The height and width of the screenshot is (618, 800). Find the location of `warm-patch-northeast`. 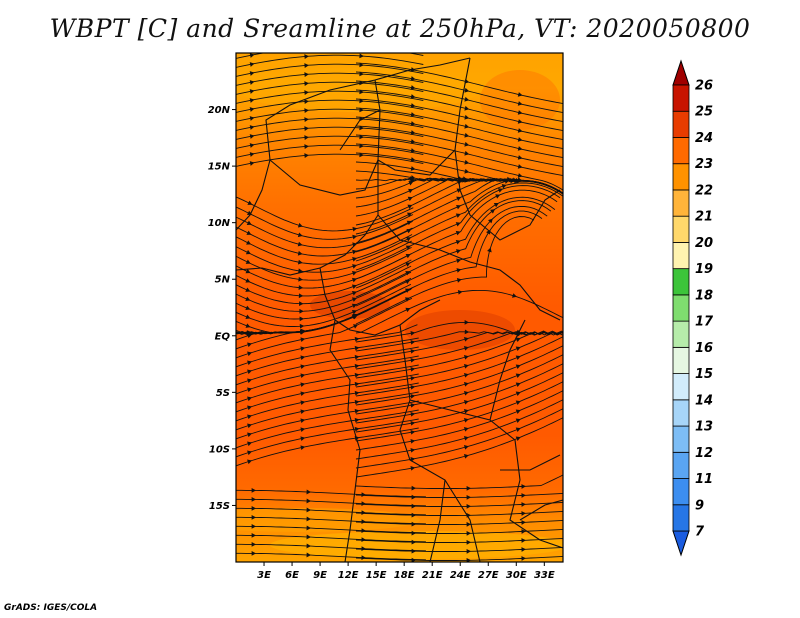

warm-patch-northeast is located at coordinates (520, 100).